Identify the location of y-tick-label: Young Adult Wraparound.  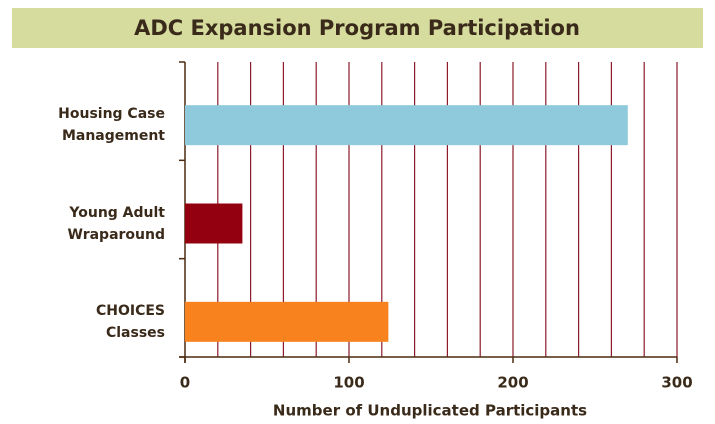
(116, 223).